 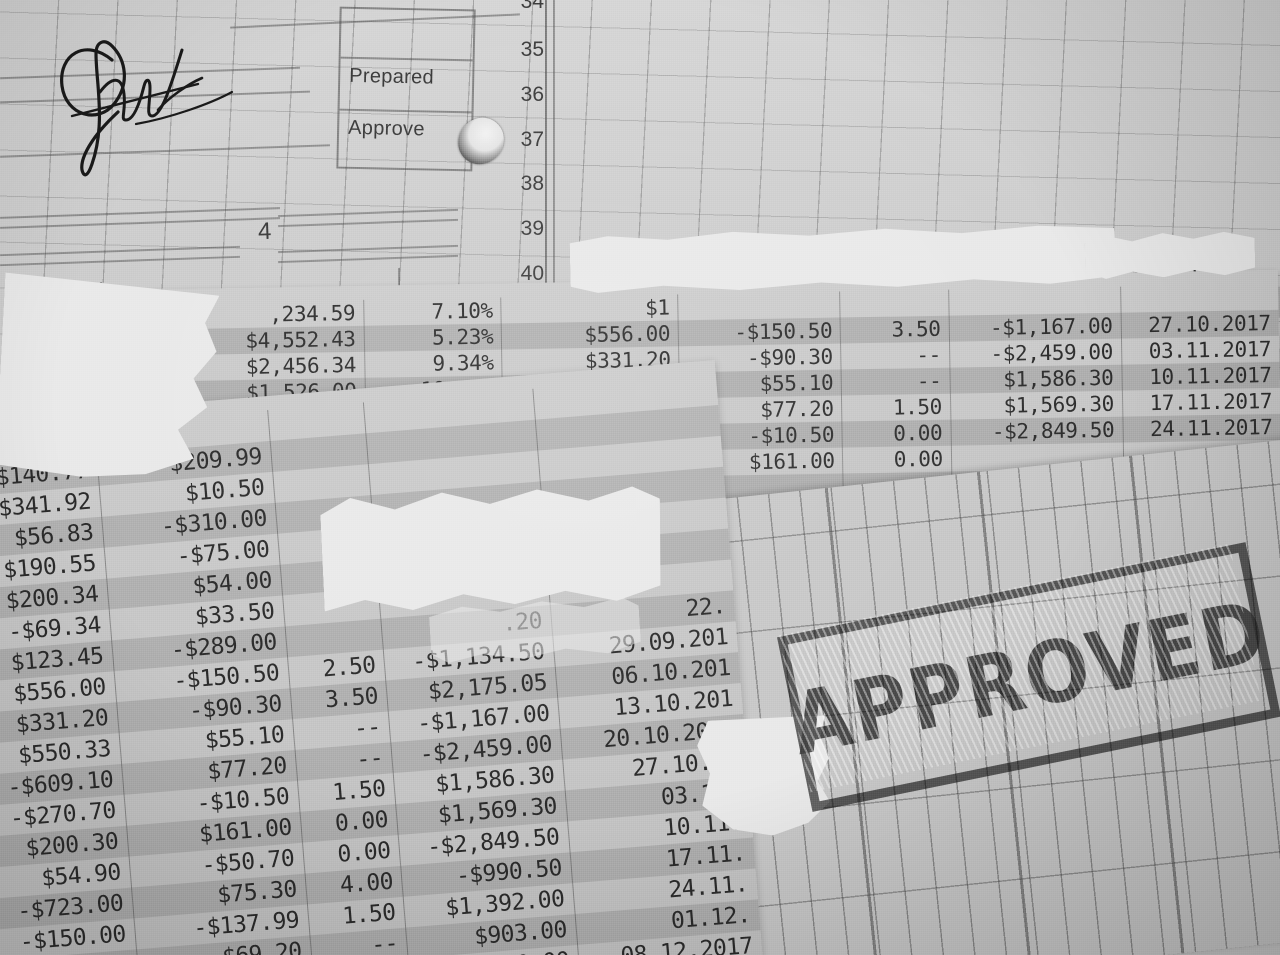 I want to click on cell-date: 24.11.2017, so click(x=1211, y=428).